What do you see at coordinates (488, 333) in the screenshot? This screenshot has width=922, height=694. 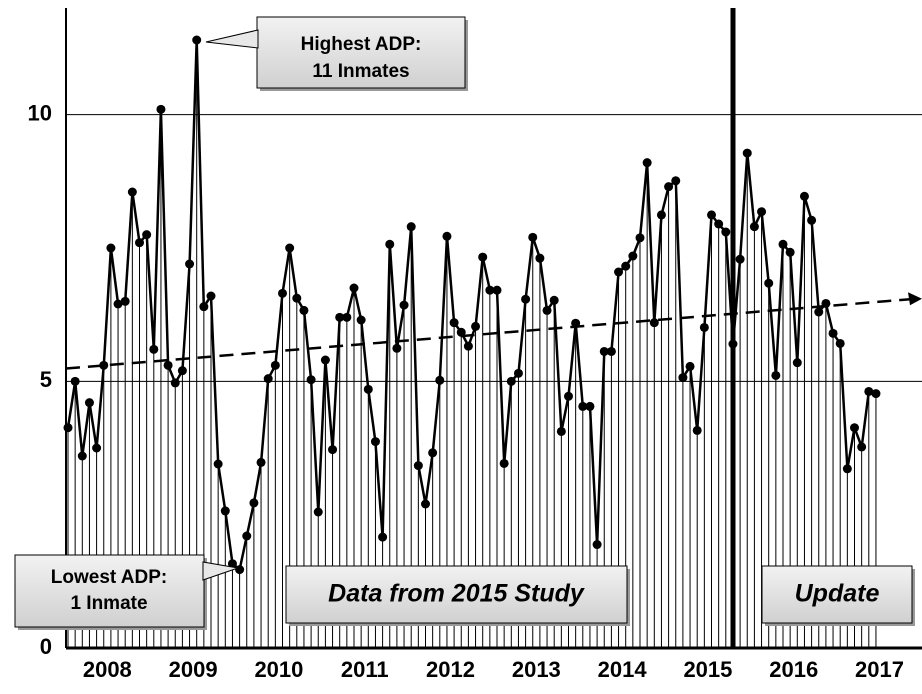 I see `trendline` at bounding box center [488, 333].